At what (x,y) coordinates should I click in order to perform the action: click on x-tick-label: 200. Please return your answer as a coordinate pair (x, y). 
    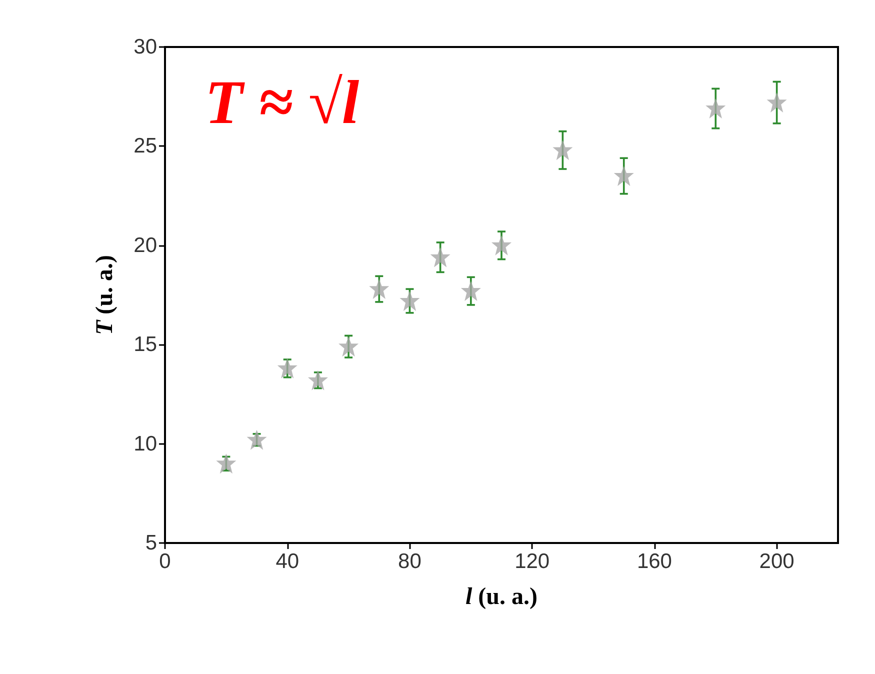
    Looking at the image, I should click on (776, 561).